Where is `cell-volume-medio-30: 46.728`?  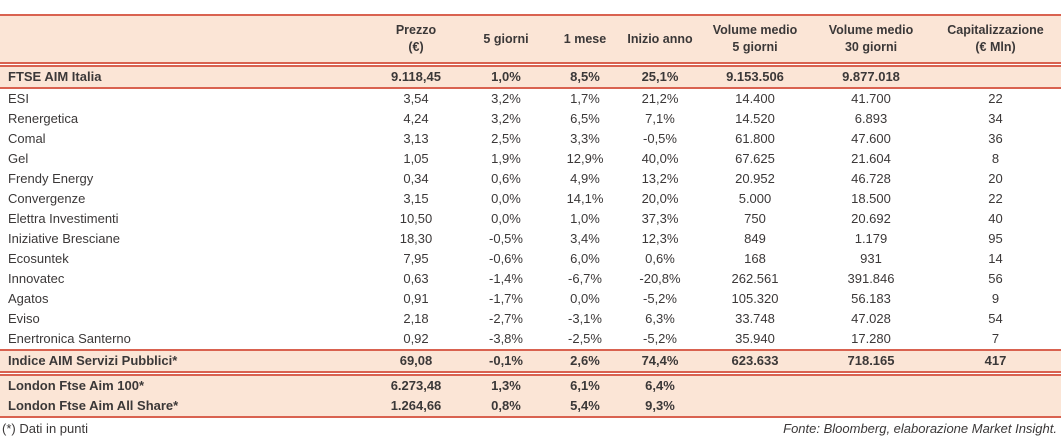
cell-volume-medio-30: 46.728 is located at coordinates (871, 178).